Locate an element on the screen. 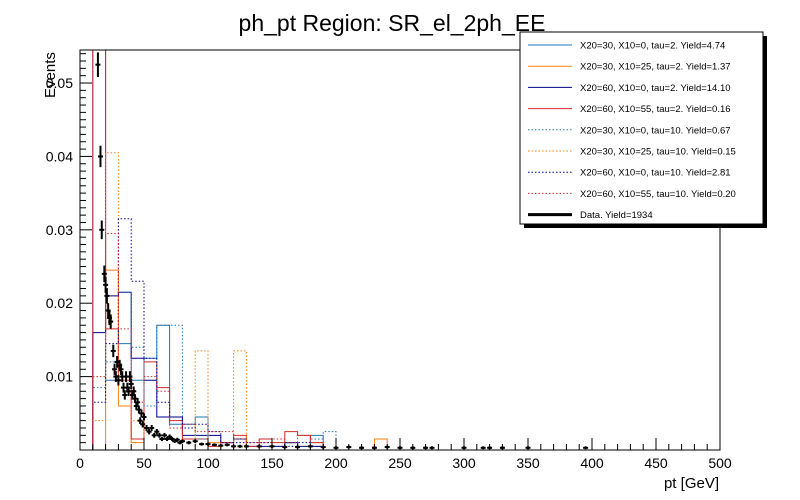  legend-entry: X20=30, X10=25, tau=2. Yield=1.37 is located at coordinates (629, 67).